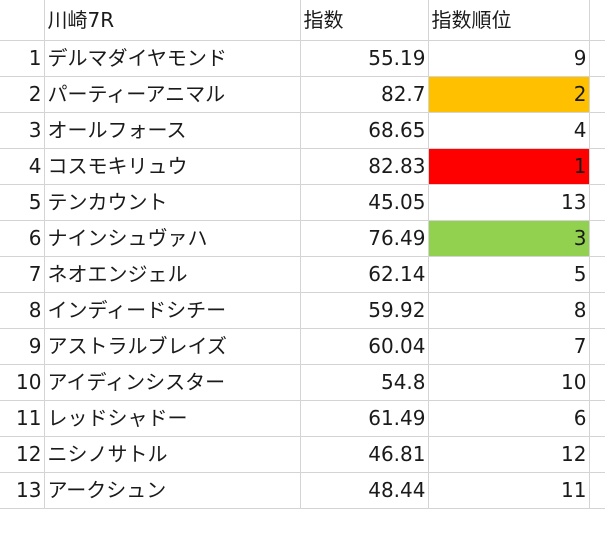  What do you see at coordinates (509, 202) in the screenshot?
I see `index-rank-cell: 13` at bounding box center [509, 202].